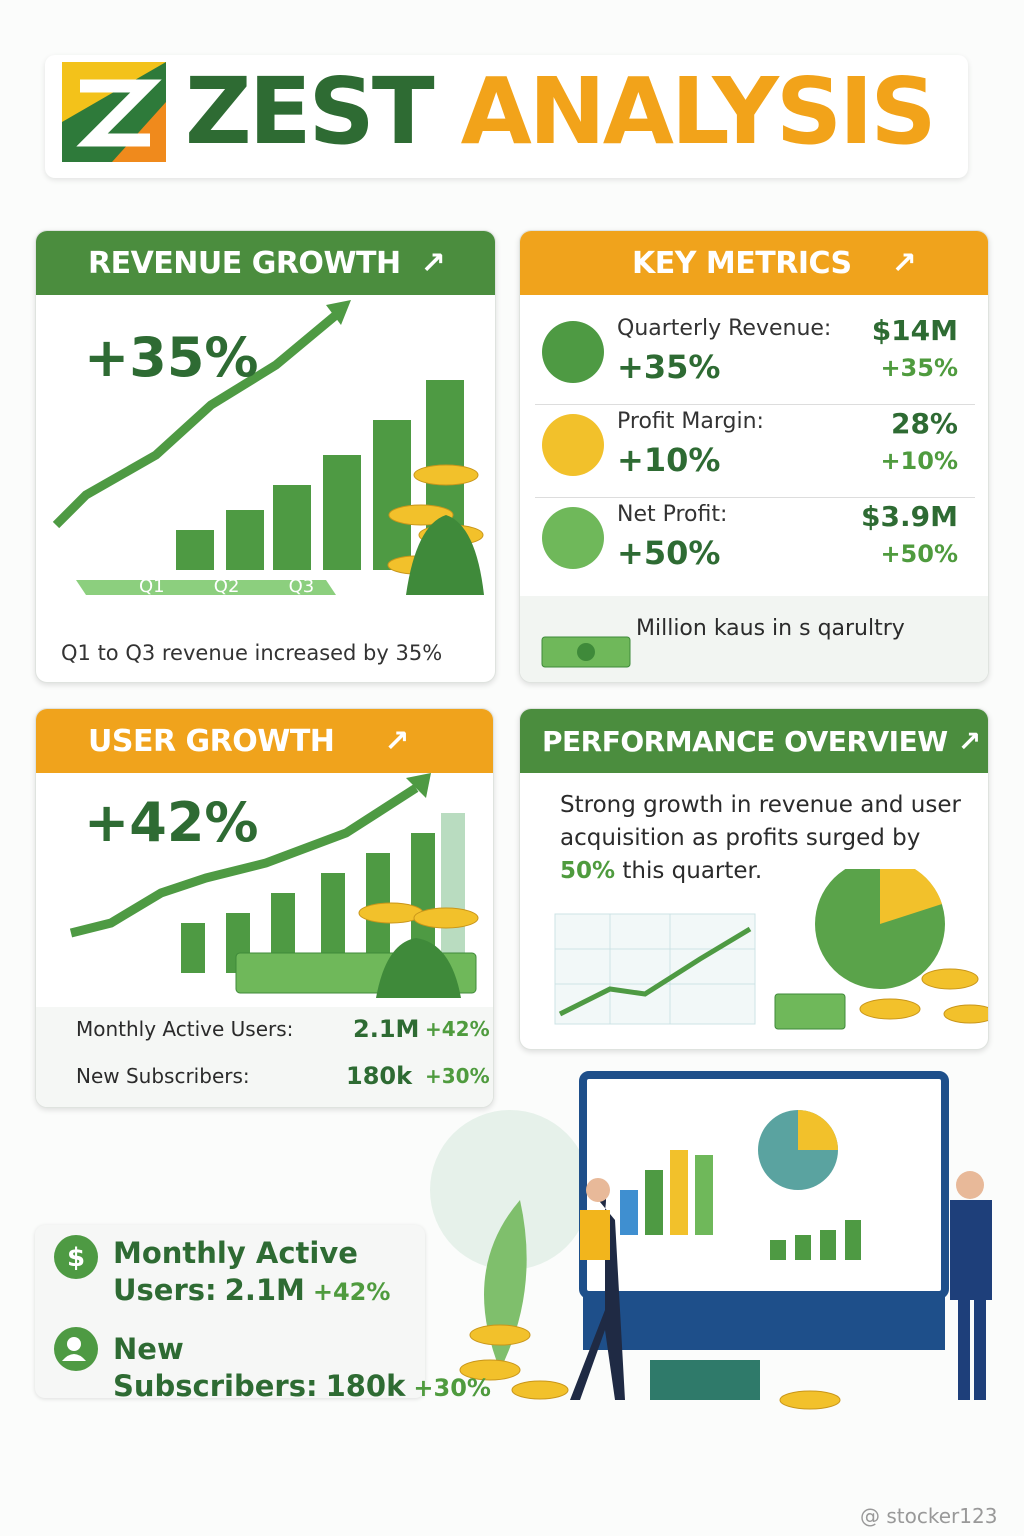  Describe the element at coordinates (914, 330) in the screenshot. I see `metric-value: $14M` at that location.